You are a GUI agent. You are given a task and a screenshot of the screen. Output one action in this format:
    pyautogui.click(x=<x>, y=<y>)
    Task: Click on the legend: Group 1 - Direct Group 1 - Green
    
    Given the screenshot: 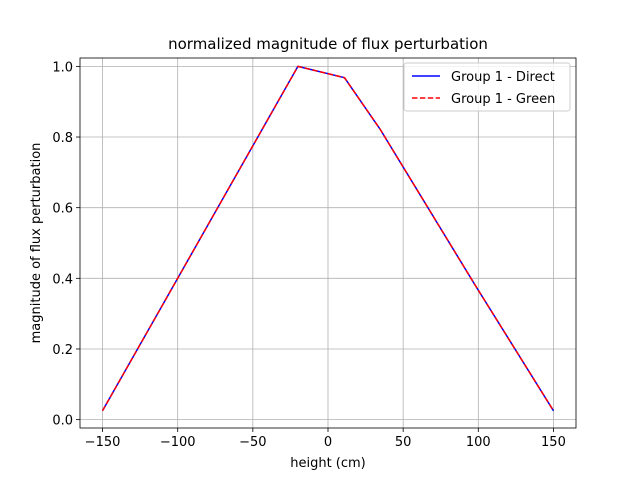 What is the action you would take?
    pyautogui.click(x=487, y=87)
    